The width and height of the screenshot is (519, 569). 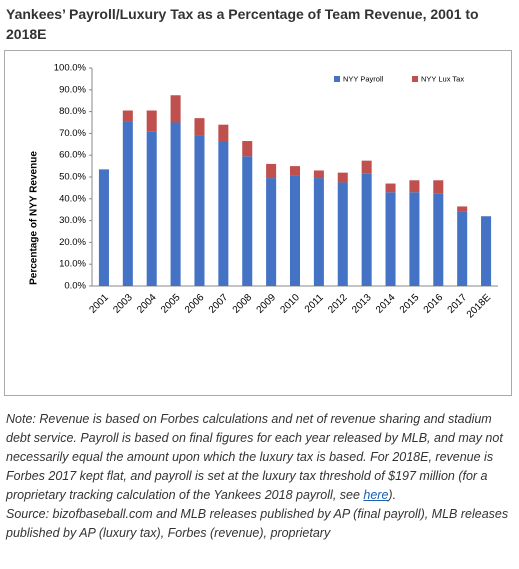 I want to click on y-tick-label: 80.0%, so click(x=72, y=111).